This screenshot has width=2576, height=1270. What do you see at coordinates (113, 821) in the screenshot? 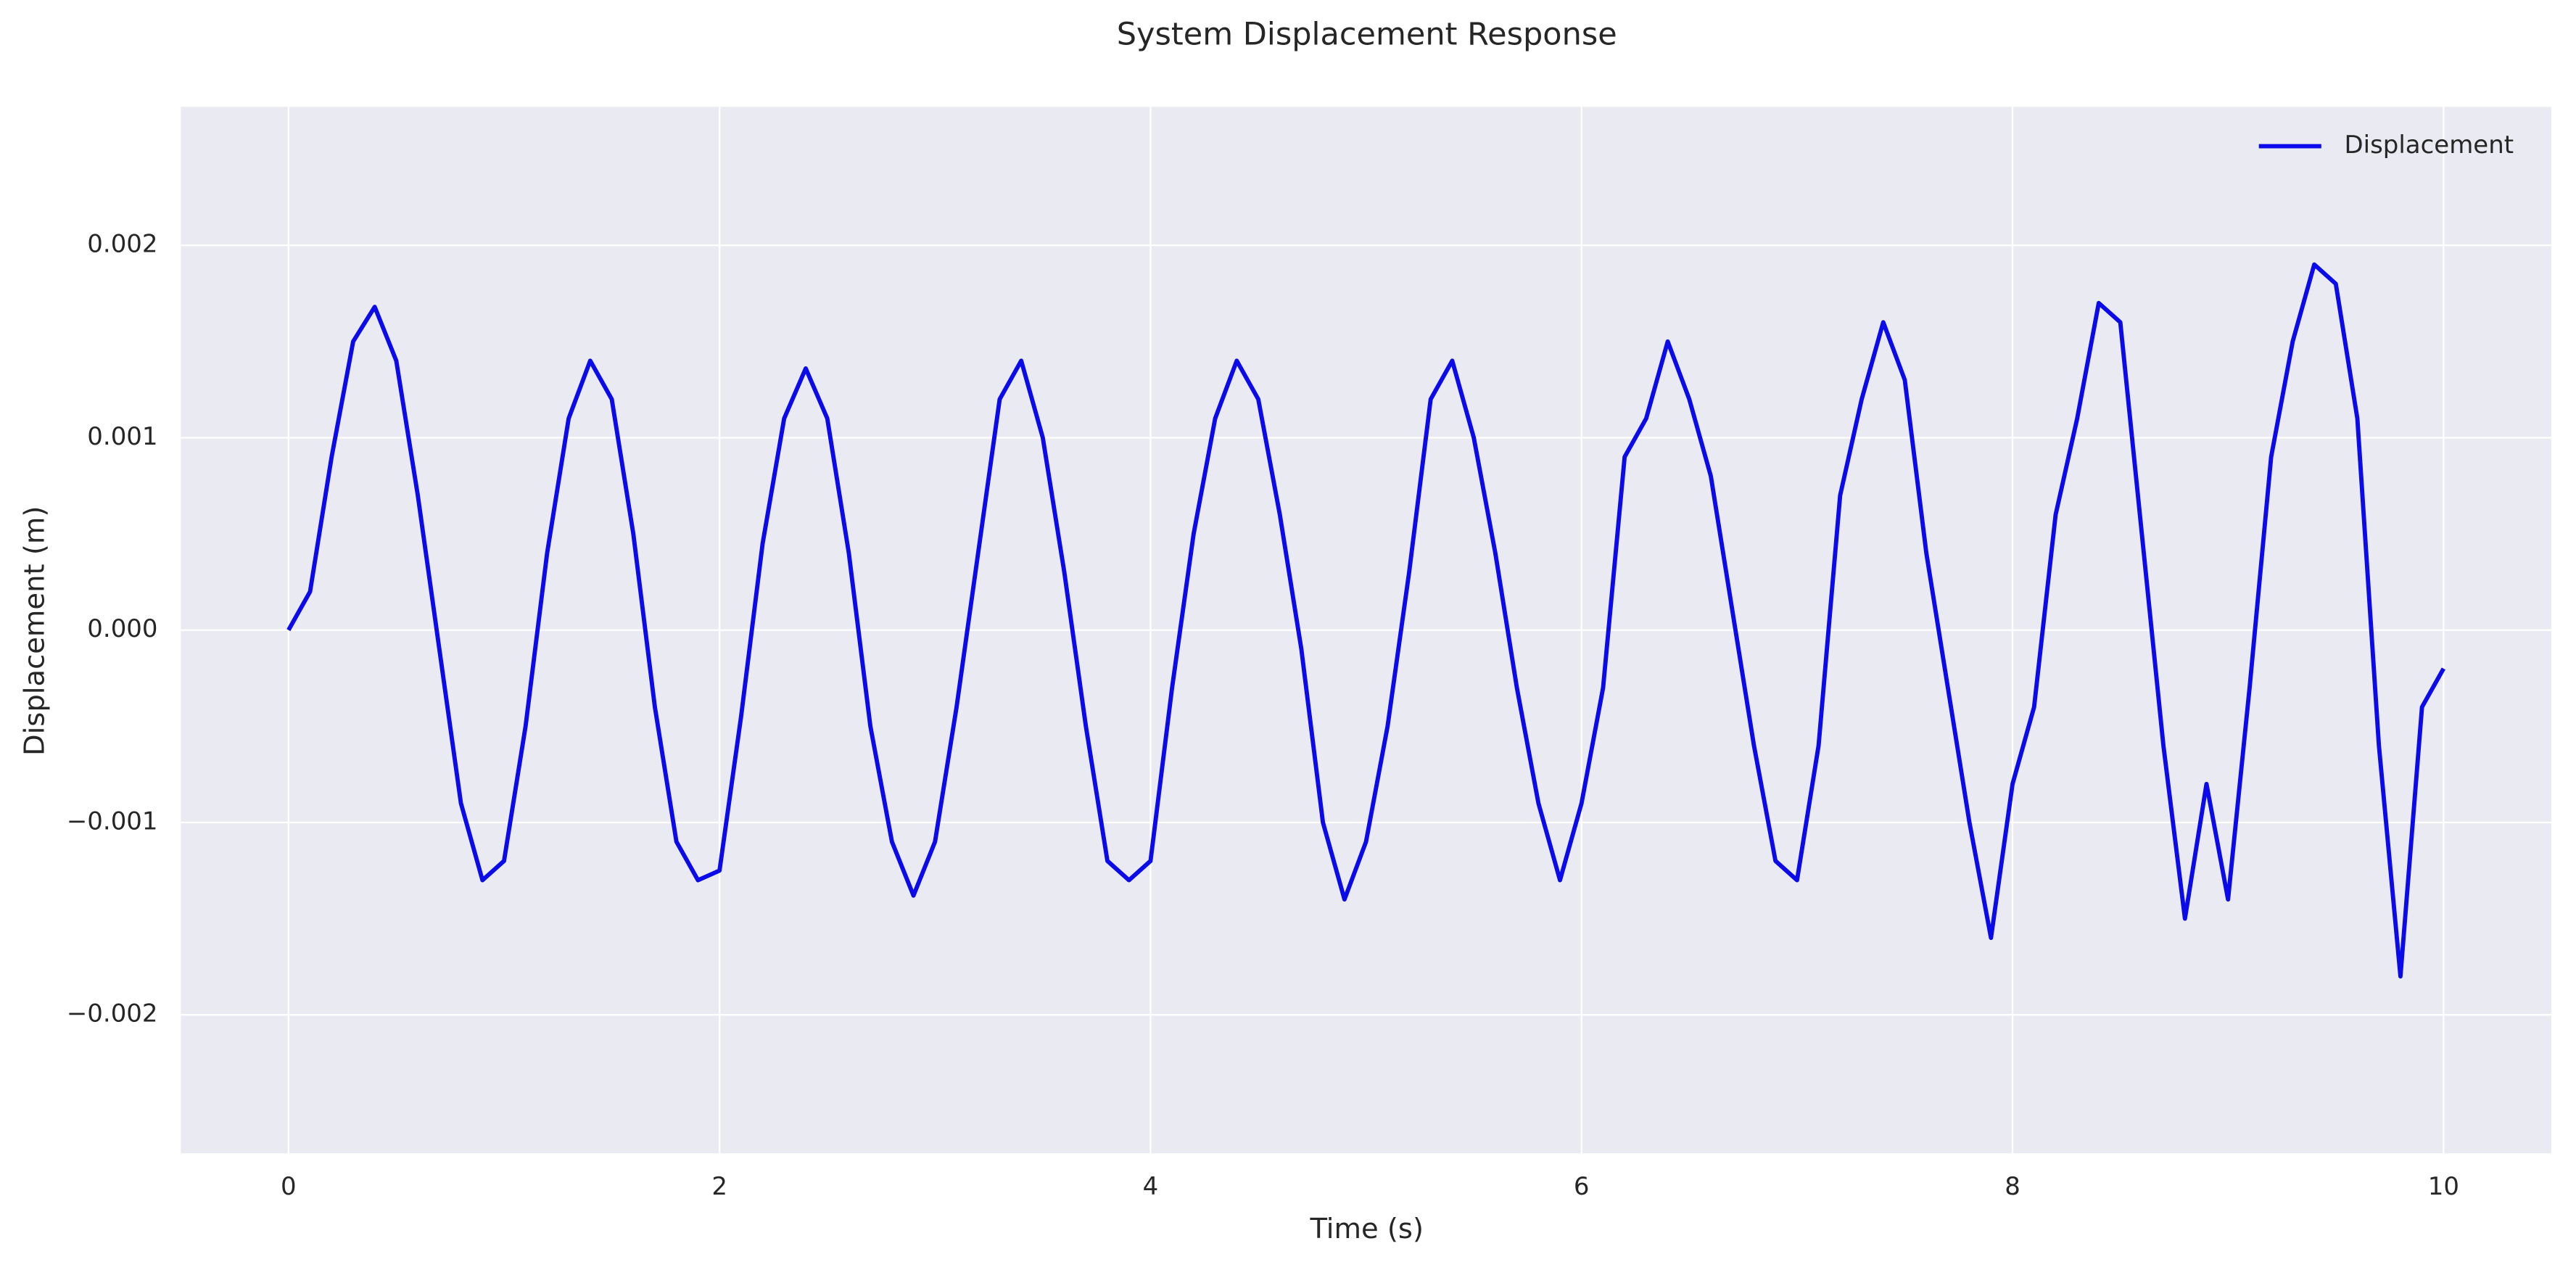
I see `y-tick-label: −0.001` at bounding box center [113, 821].